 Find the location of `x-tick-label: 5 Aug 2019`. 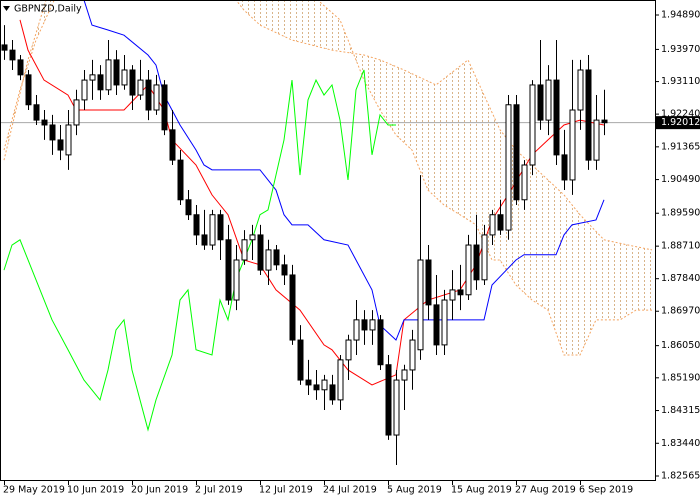

x-tick-label: 5 Aug 2019 is located at coordinates (414, 490).